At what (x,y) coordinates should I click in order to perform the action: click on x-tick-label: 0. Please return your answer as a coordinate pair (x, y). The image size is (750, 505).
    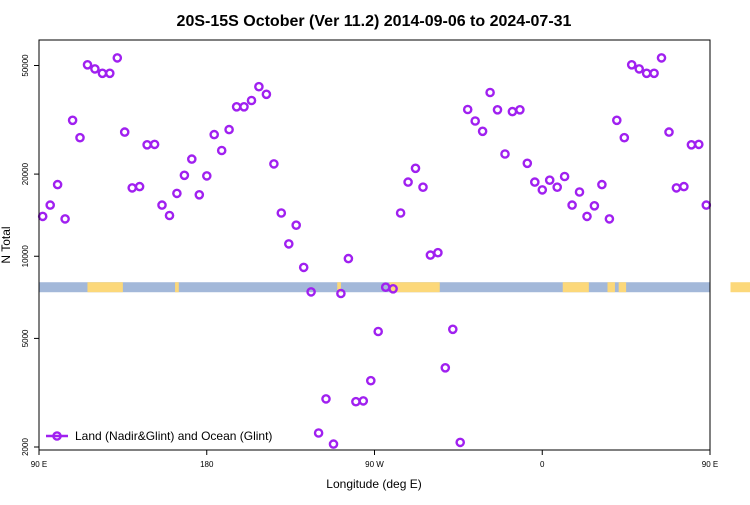
    Looking at the image, I should click on (542, 464).